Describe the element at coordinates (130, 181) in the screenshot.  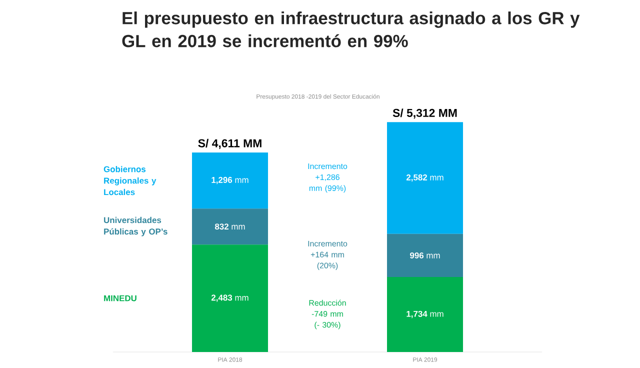
I see `text: Gobiernos Regionales y Locales` at that location.